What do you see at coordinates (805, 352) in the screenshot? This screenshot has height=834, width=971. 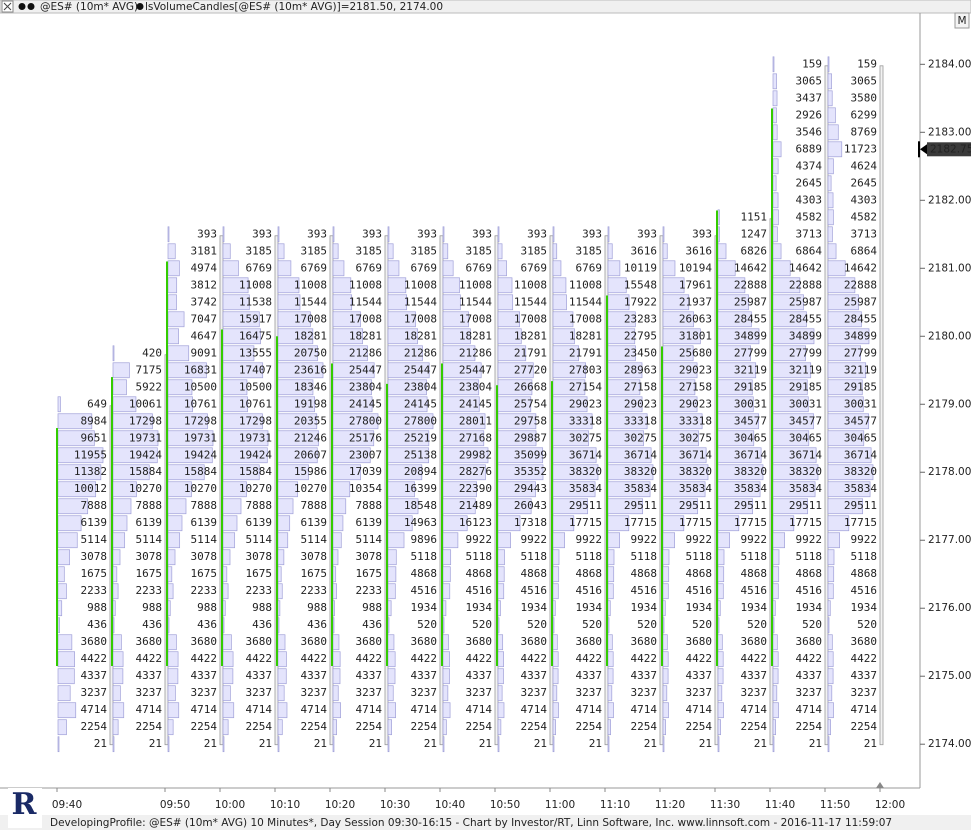 I see `volume-label: 27799` at bounding box center [805, 352].